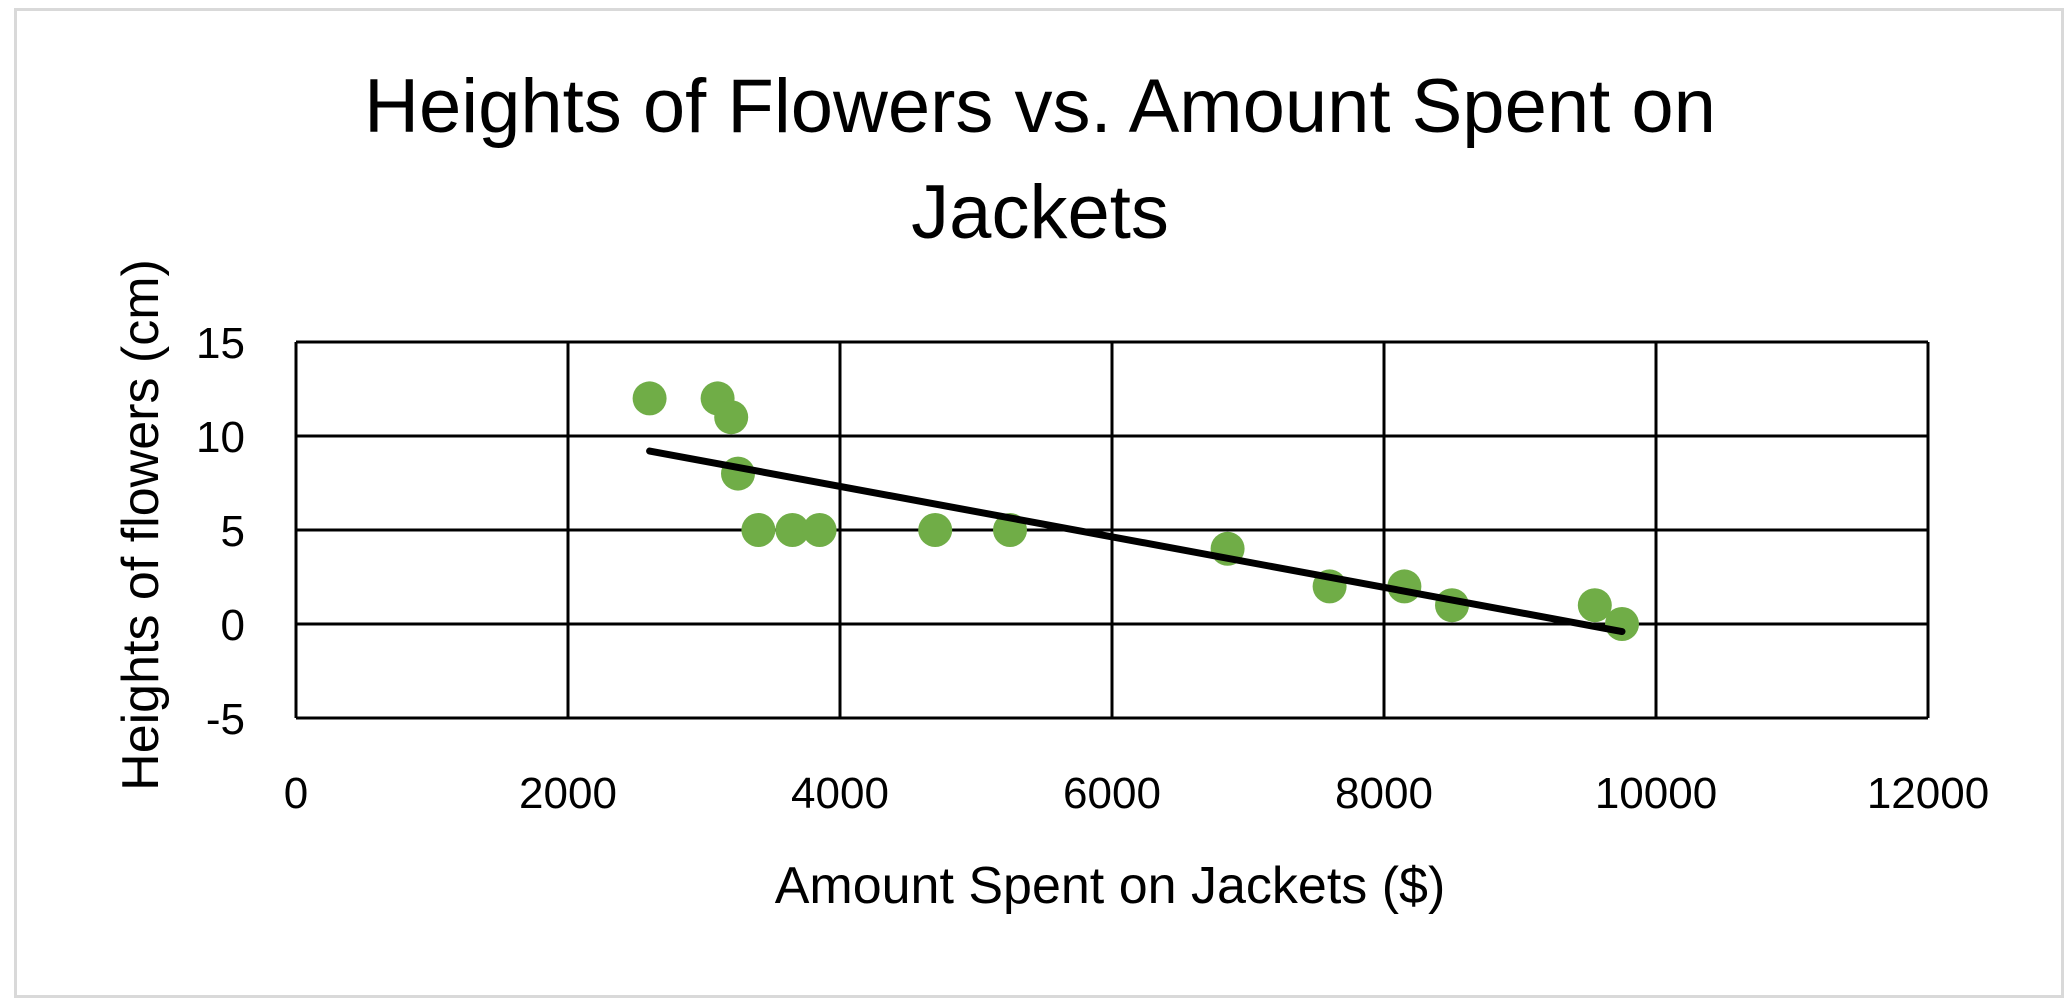 The image size is (2072, 1006). Describe the element at coordinates (1040, 106) in the screenshot. I see `chart-title-line-1: Heights of Flowers vs. Amount Spent on` at that location.